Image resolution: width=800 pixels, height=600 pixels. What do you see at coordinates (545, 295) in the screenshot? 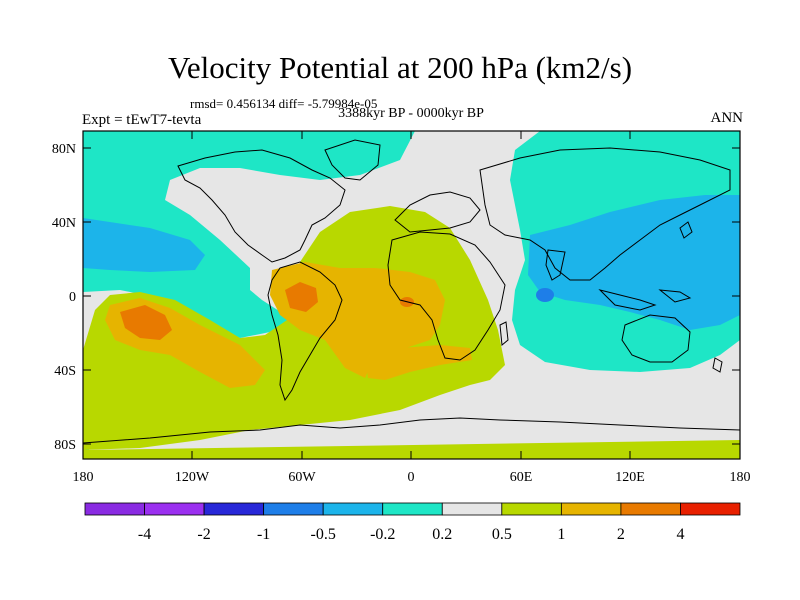
I see `field-blue-spot` at bounding box center [545, 295].